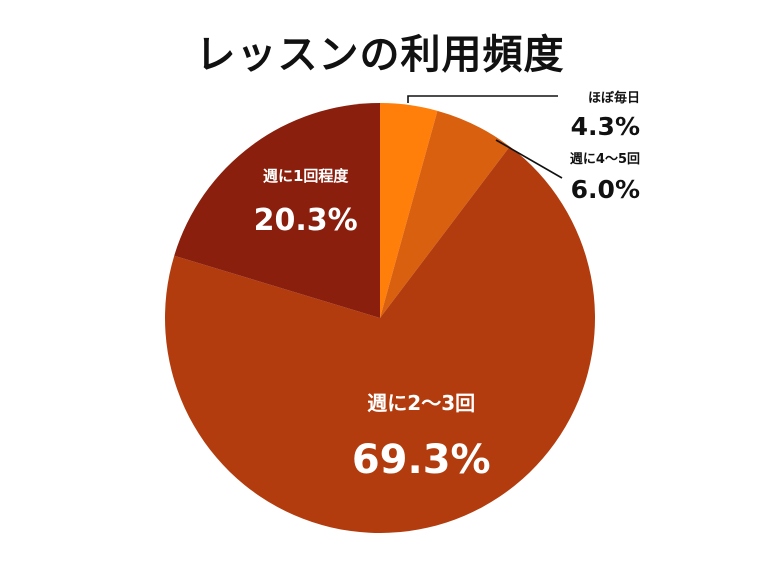 The height and width of the screenshot is (570, 760). Describe the element at coordinates (306, 176) in the screenshot. I see `slice-label-3: 週に1回程度` at that location.